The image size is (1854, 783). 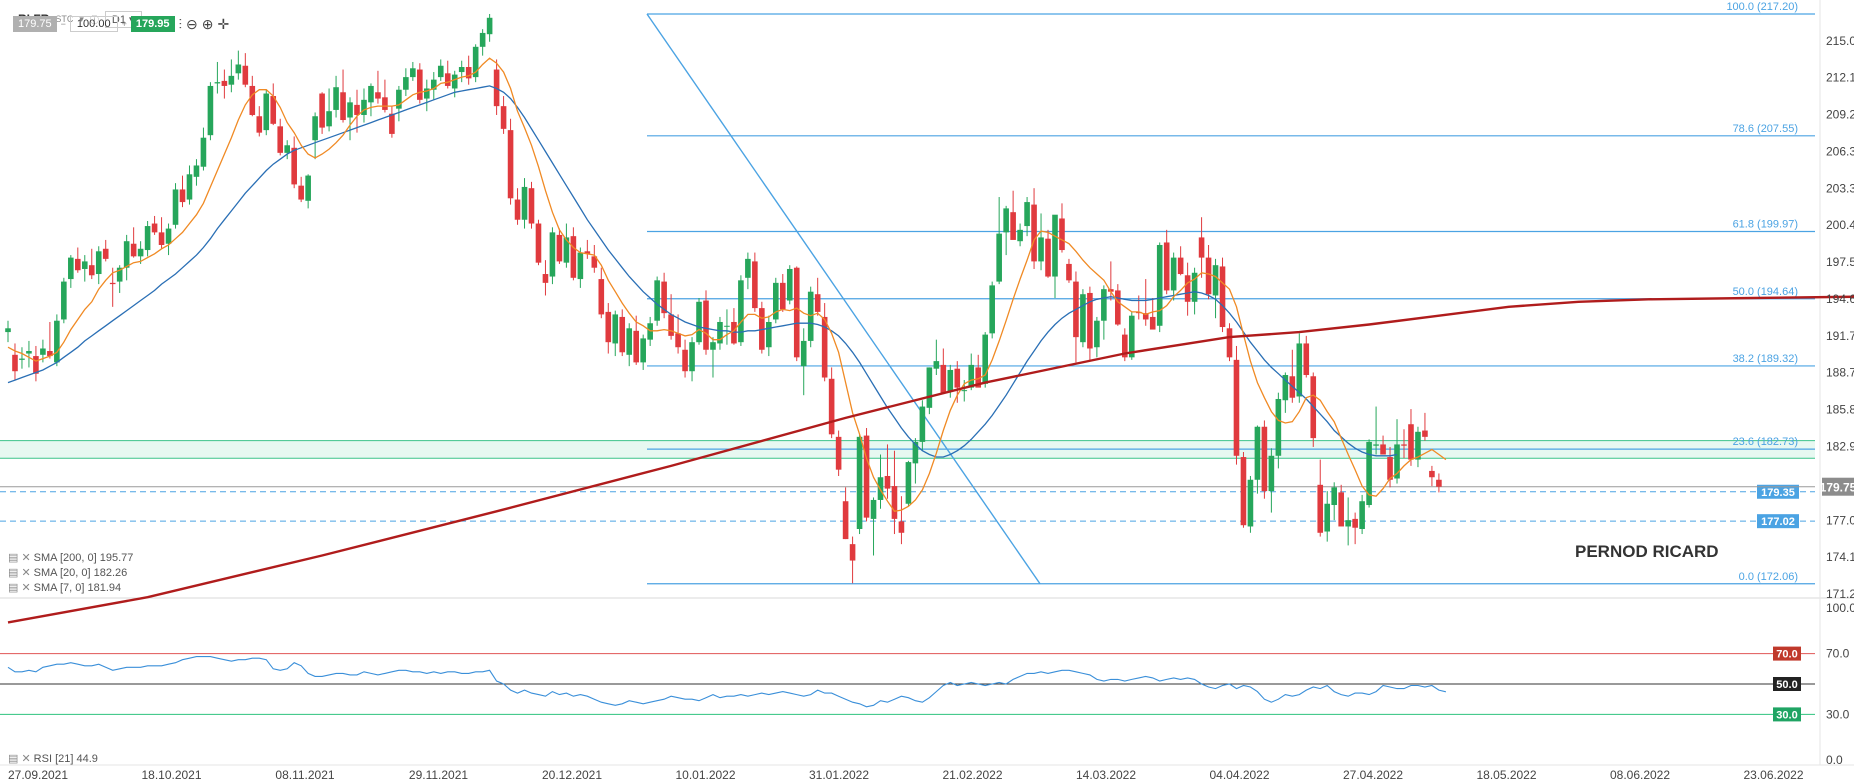 I want to click on y-tick-label: 182.94, so click(x=1840, y=446).